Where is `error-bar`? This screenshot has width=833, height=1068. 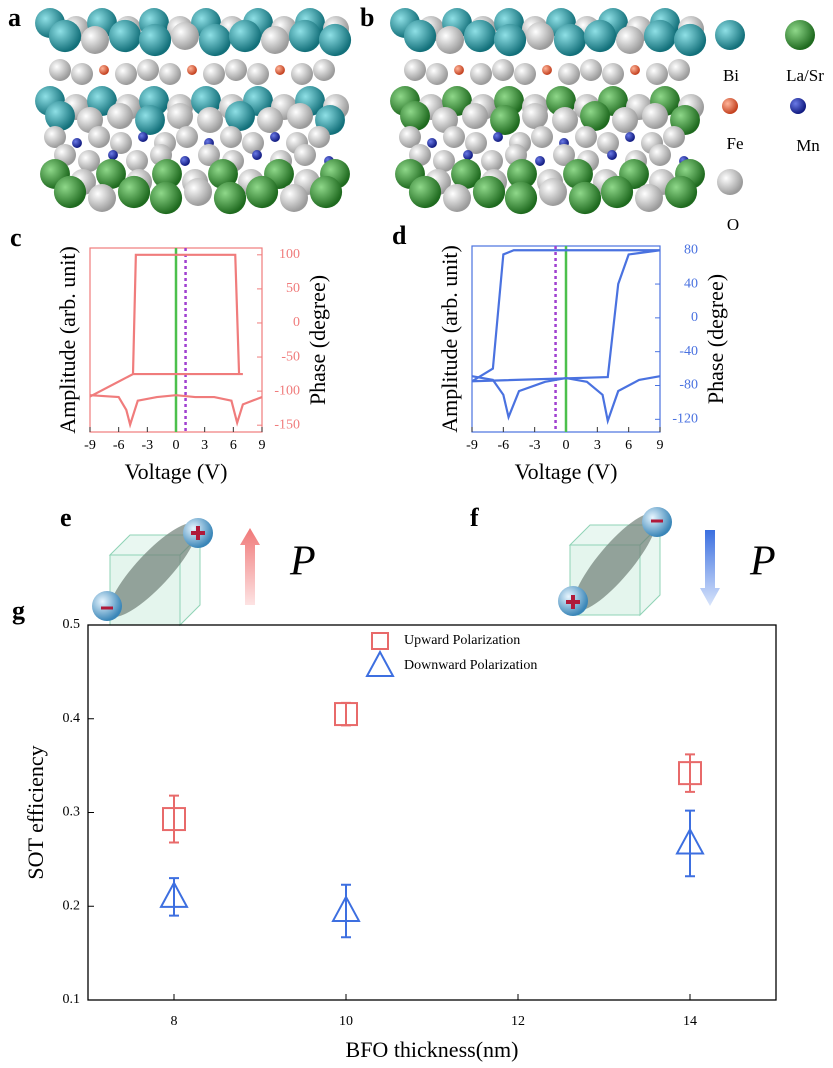 error-bar is located at coordinates (174, 819).